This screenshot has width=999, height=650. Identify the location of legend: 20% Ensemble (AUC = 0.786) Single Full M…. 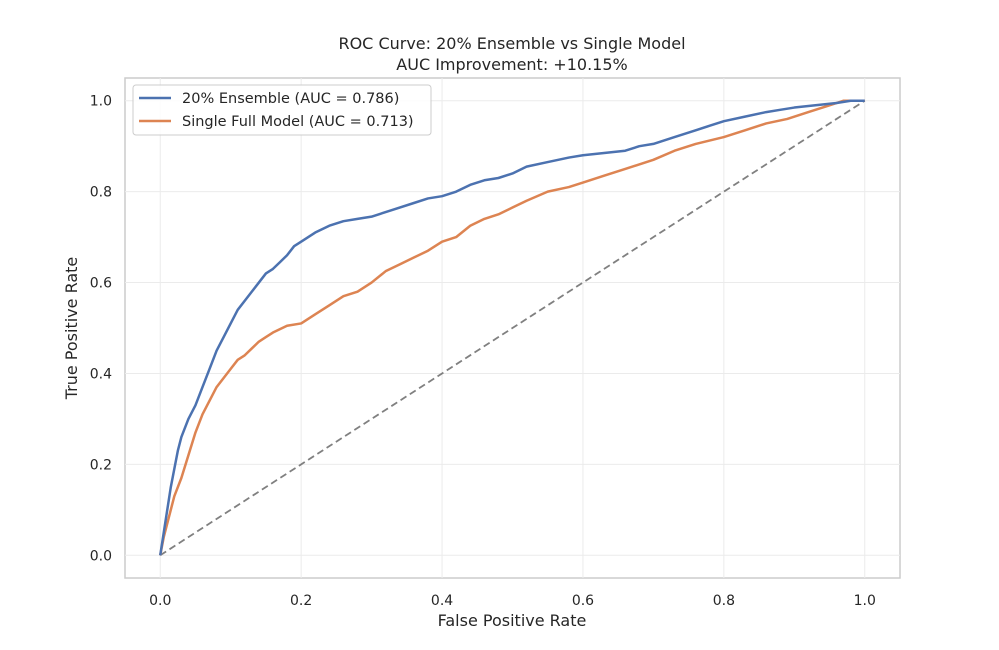
(282, 110).